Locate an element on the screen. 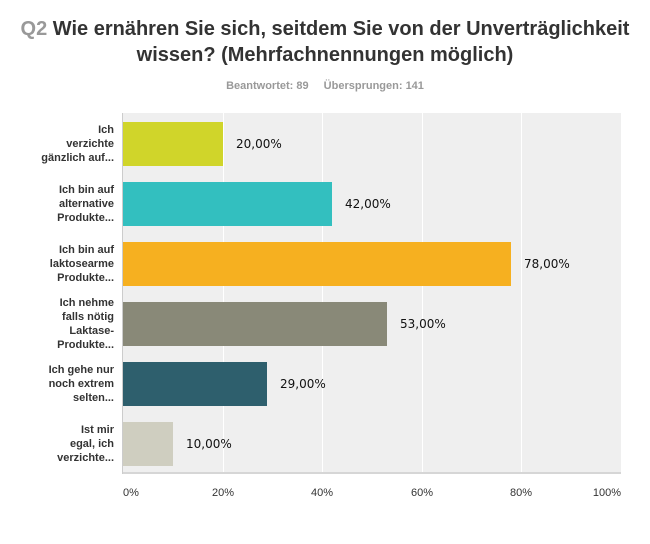  x-tick-label: 20% is located at coordinates (223, 493).